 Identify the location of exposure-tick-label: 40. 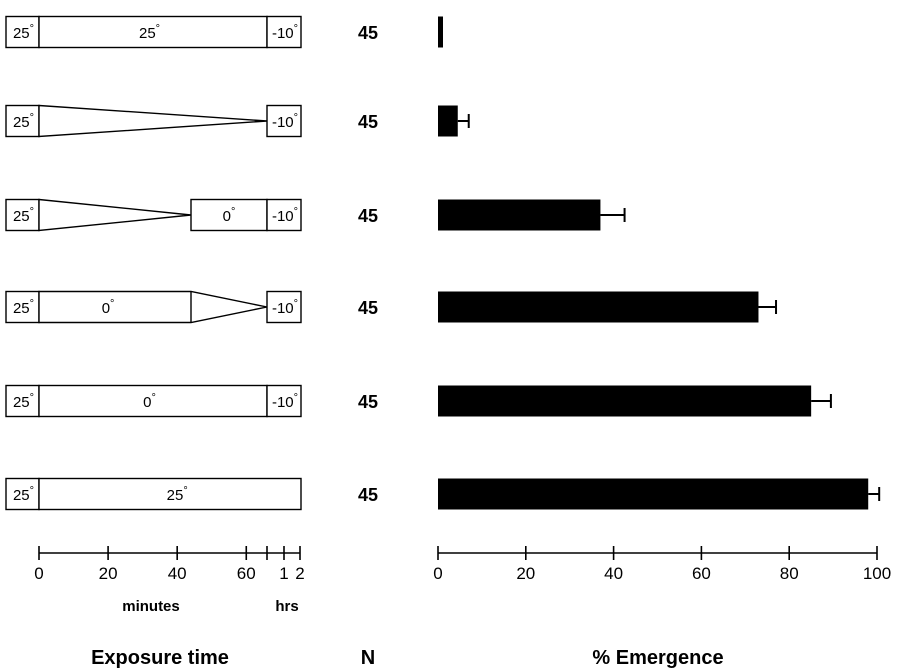
(177, 573).